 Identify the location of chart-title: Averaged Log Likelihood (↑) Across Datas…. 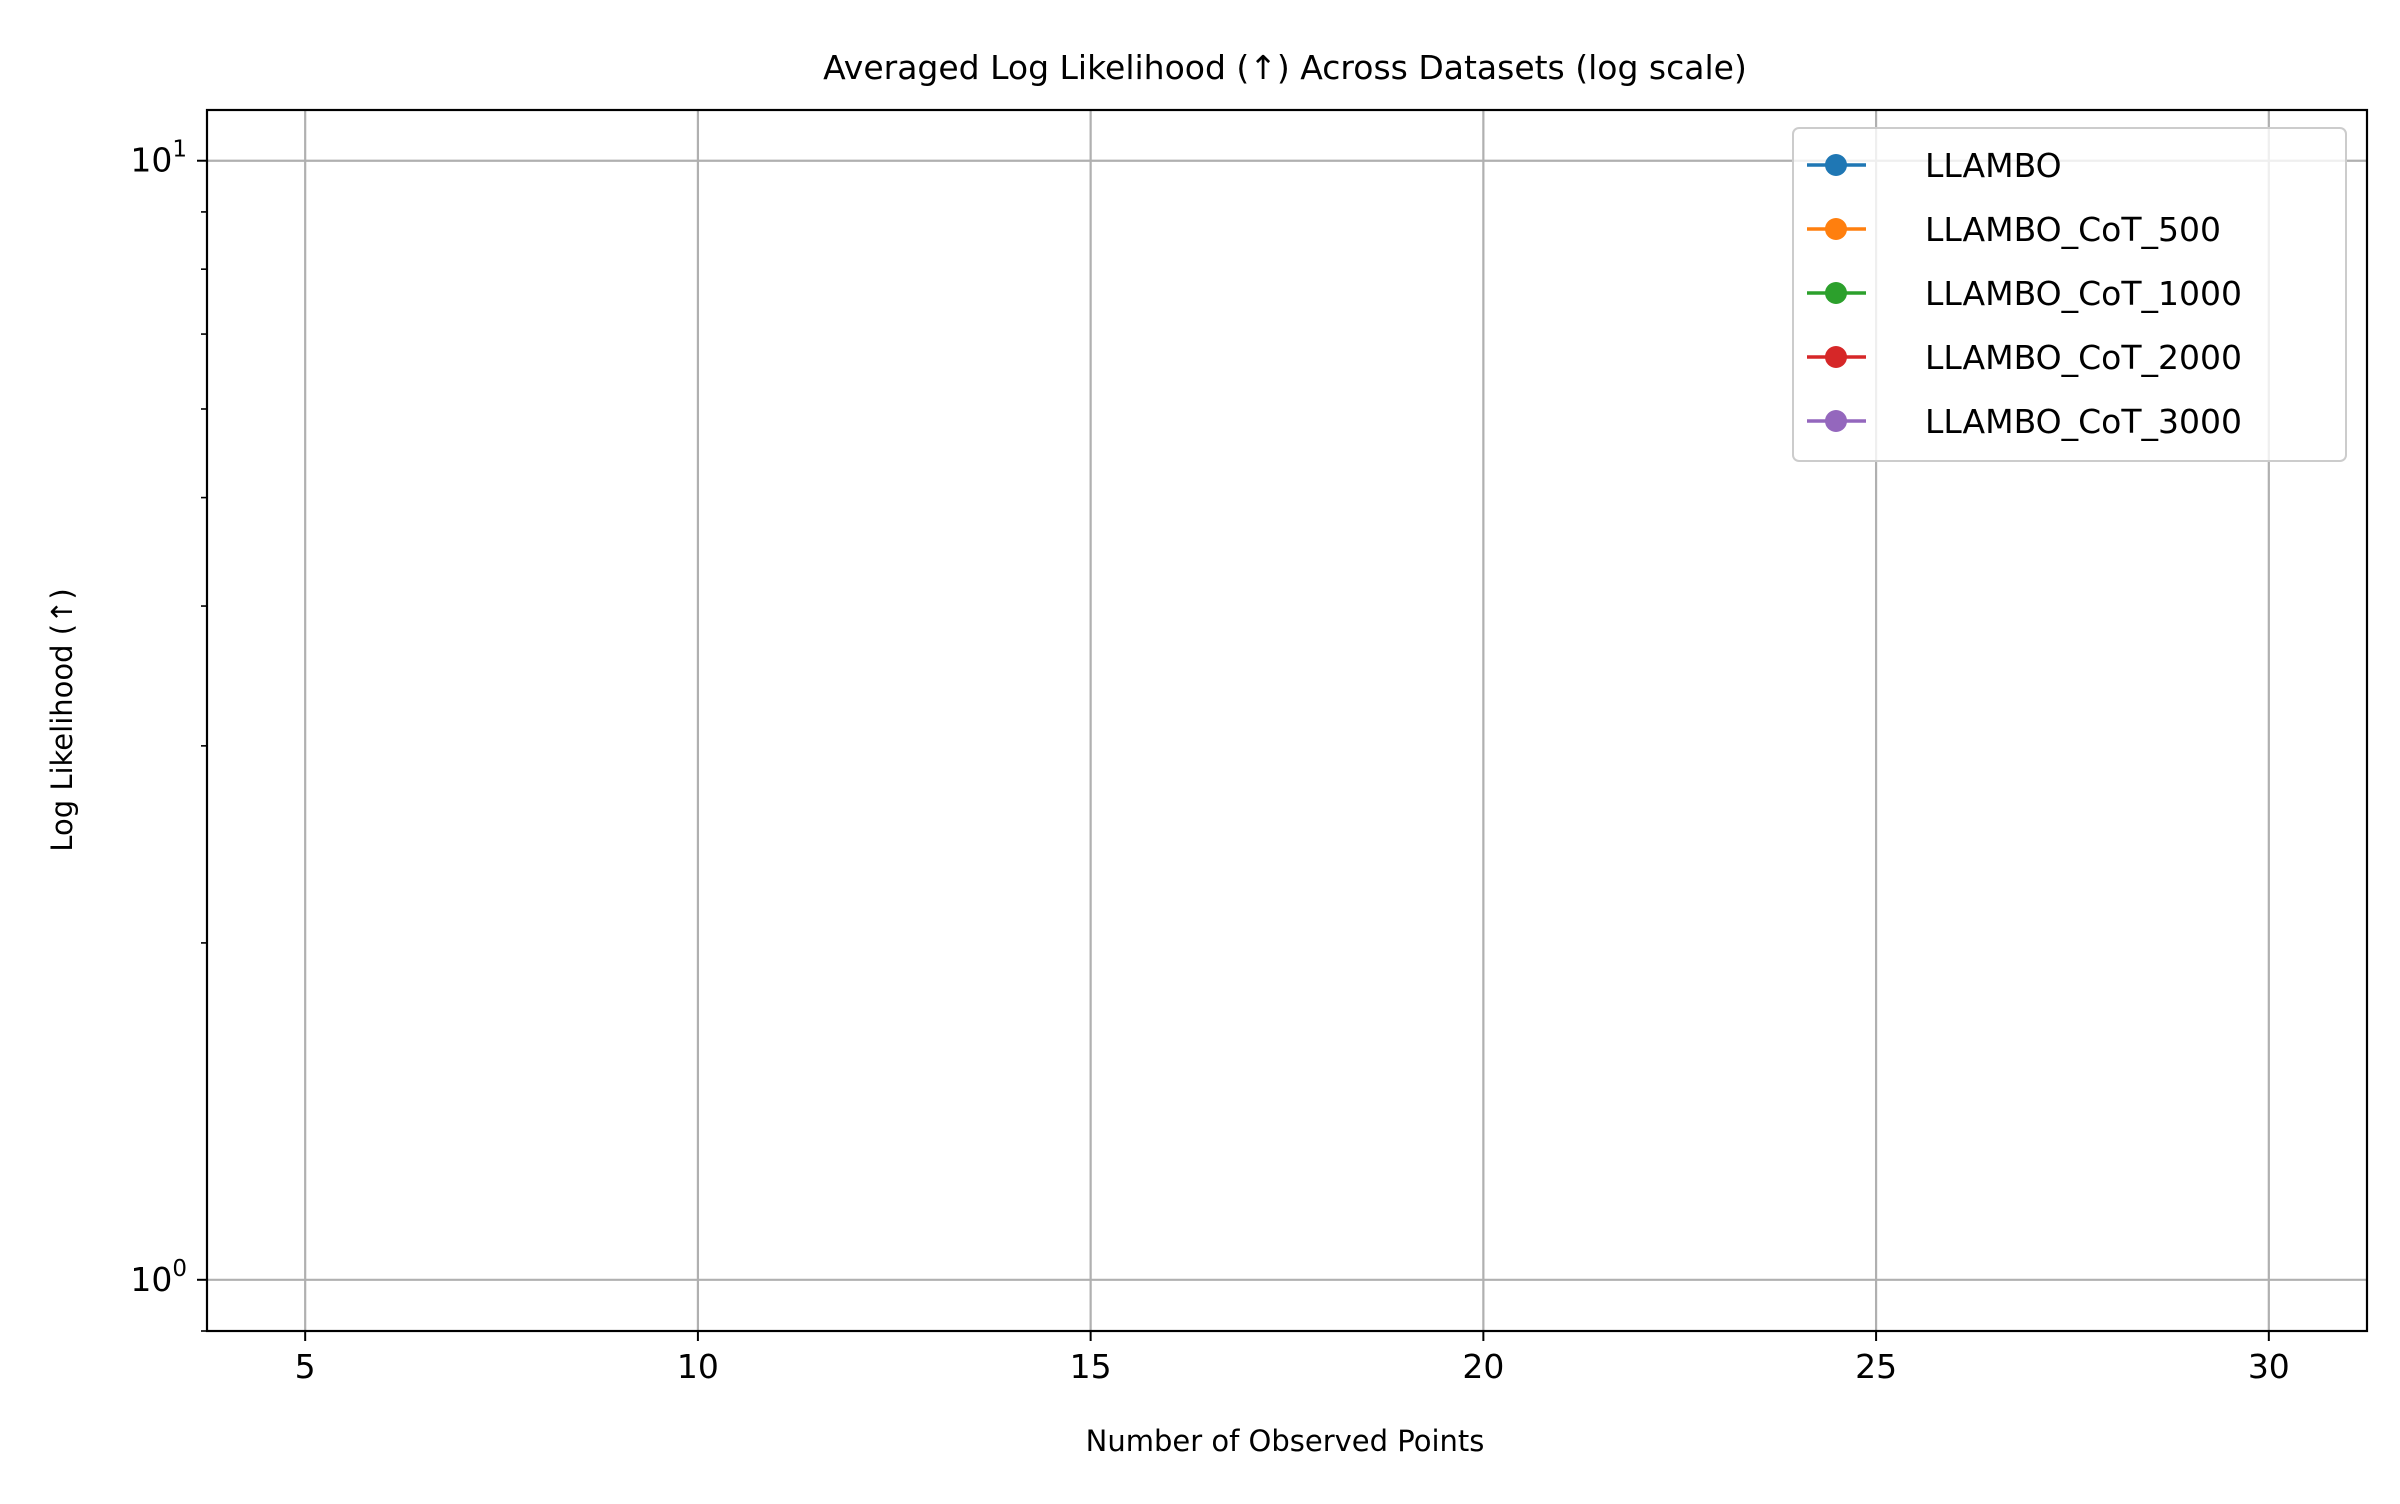
(1285, 67).